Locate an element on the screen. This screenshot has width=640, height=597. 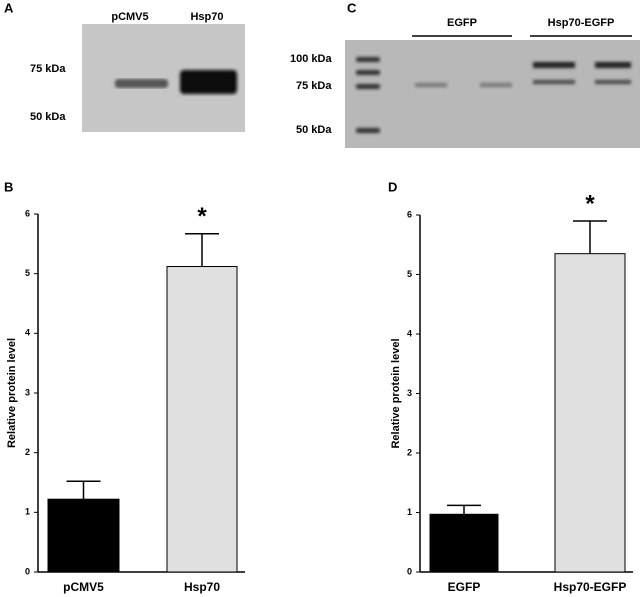
x-tick-label: pCMV5 is located at coordinates (83, 587).